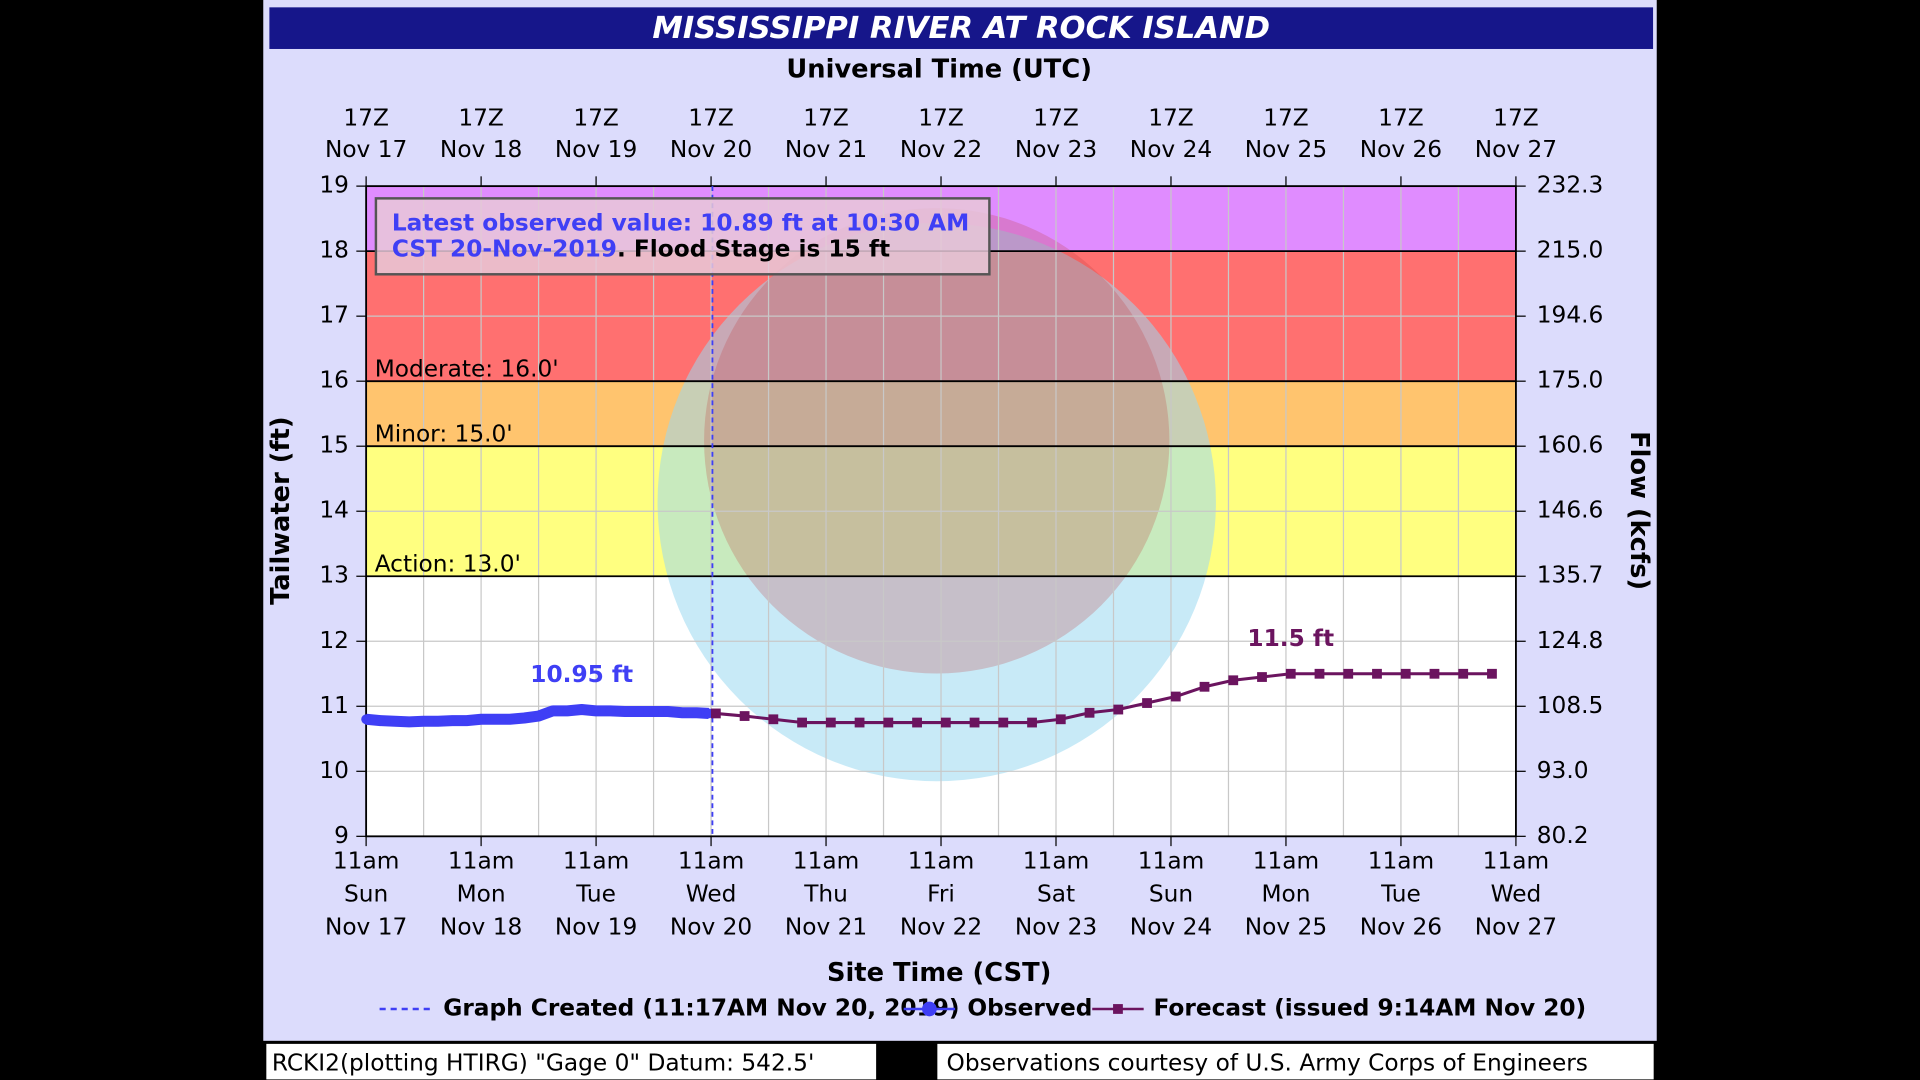  I want to click on y2-axis-label: Flow (kcfs), so click(1639, 510).